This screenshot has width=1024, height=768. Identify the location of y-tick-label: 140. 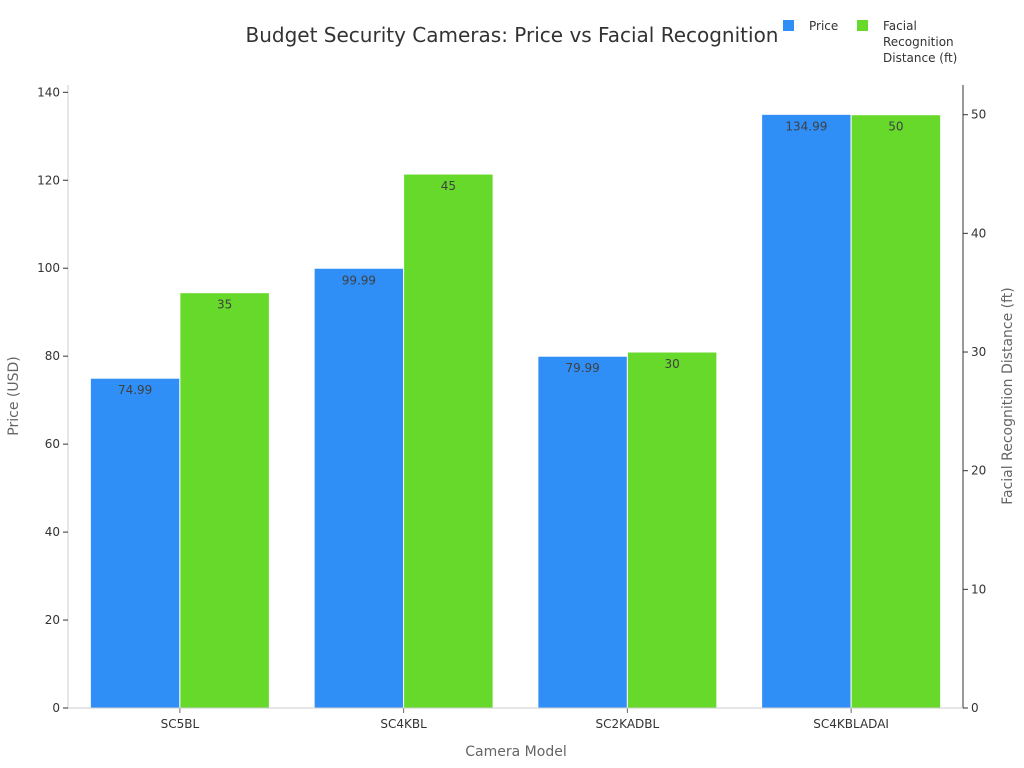
(48, 92).